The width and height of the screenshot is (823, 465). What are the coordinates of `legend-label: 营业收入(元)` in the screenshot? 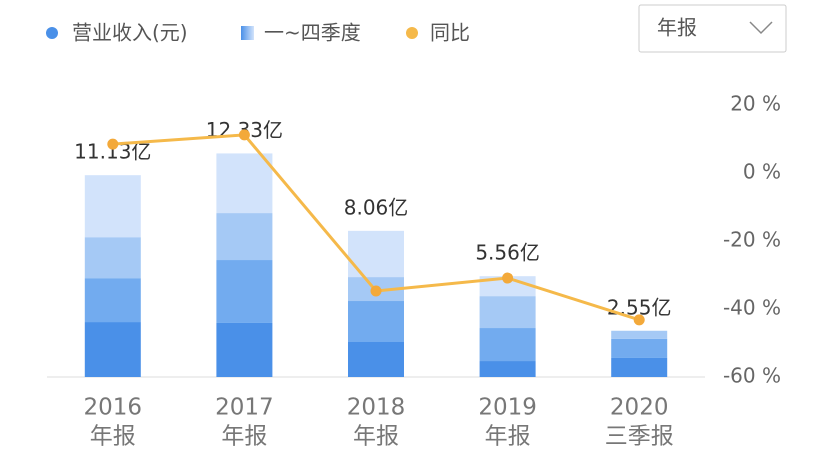 It's located at (130, 33).